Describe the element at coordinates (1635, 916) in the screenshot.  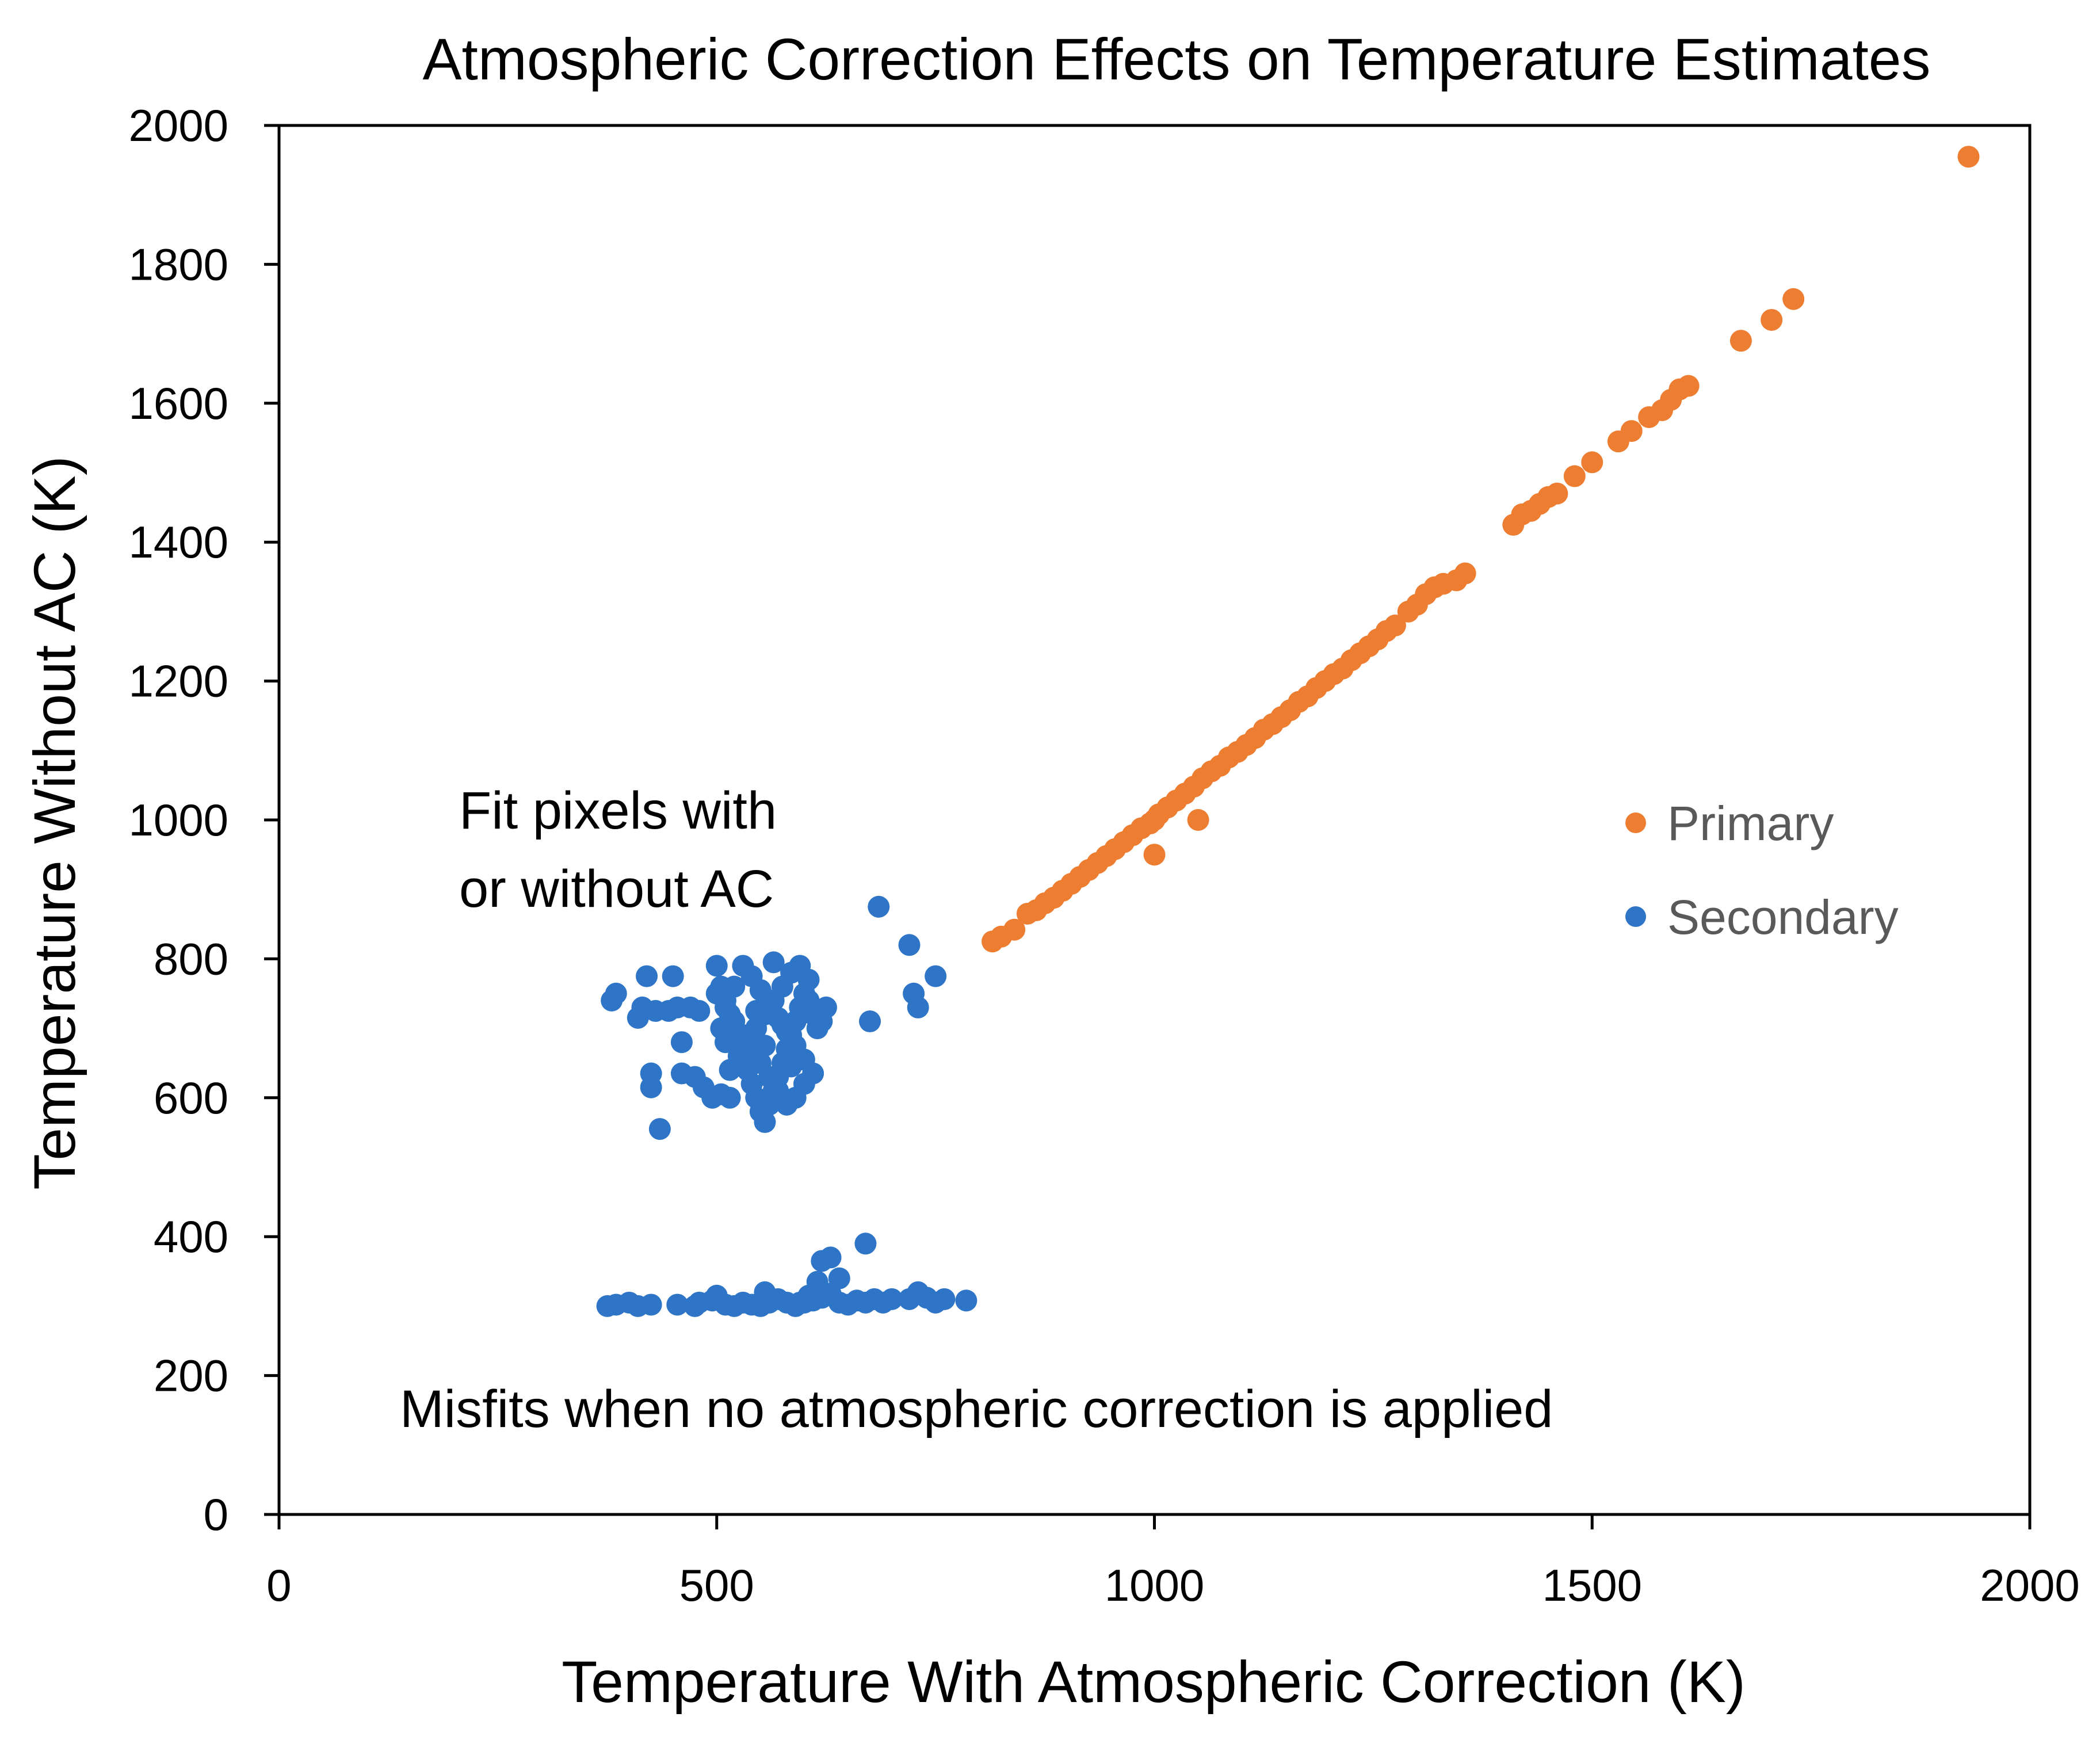
I see `legend-marker-secondary` at that location.